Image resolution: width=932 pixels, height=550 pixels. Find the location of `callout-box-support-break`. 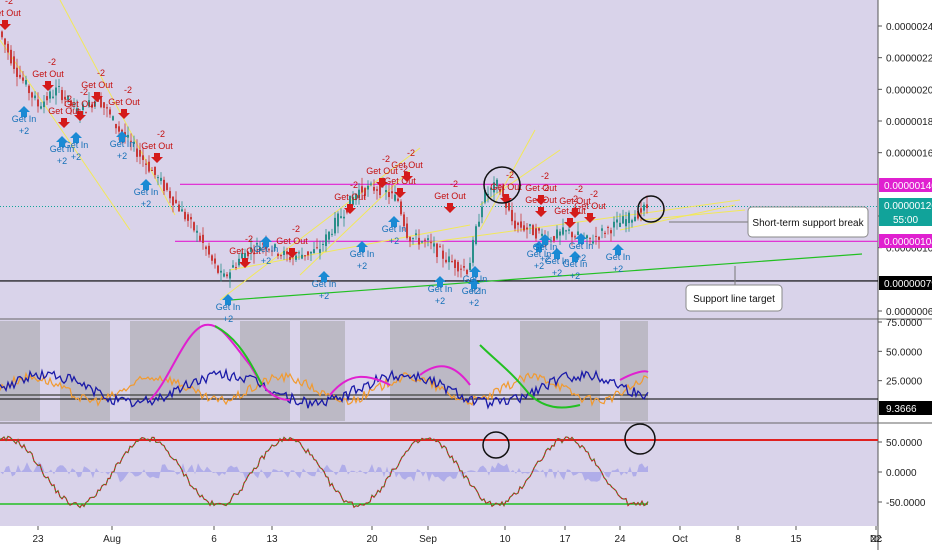

callout-box-support-break is located at coordinates (808, 222).